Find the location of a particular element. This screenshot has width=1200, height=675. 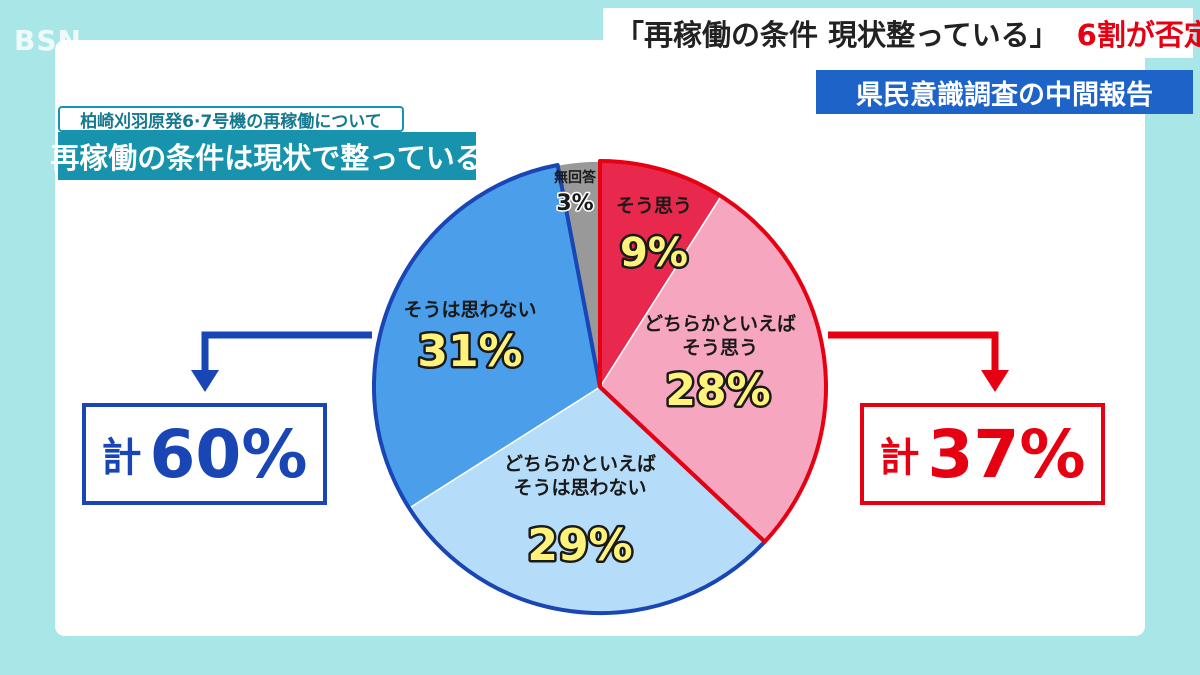

slice-value: 9% is located at coordinates (654, 253).